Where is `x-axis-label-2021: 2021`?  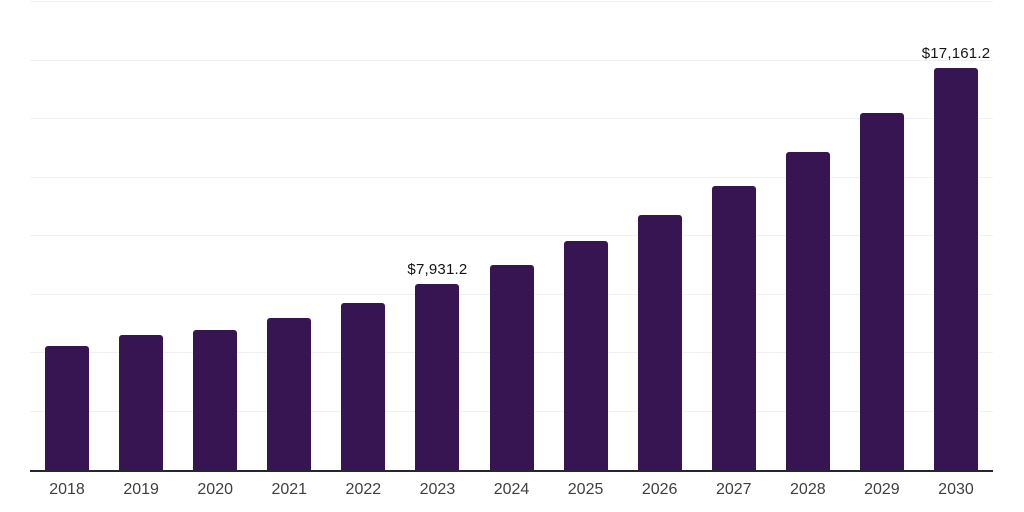
x-axis-label-2021: 2021 is located at coordinates (289, 489).